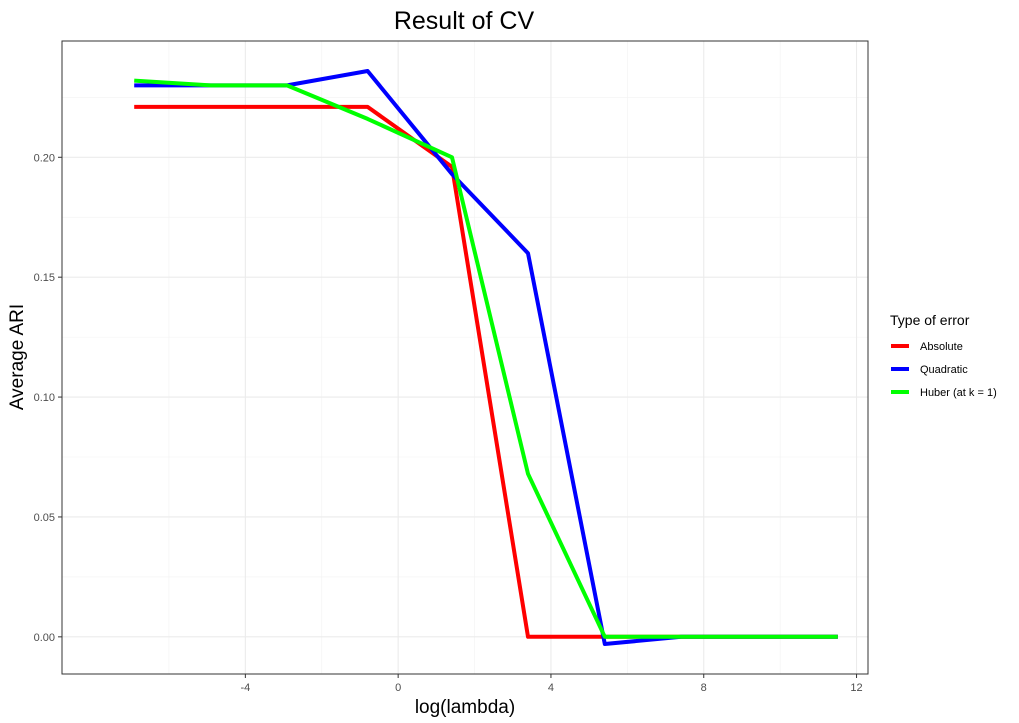 The height and width of the screenshot is (723, 1019). Describe the element at coordinates (464, 21) in the screenshot. I see `chart-title: Result of CV` at that location.